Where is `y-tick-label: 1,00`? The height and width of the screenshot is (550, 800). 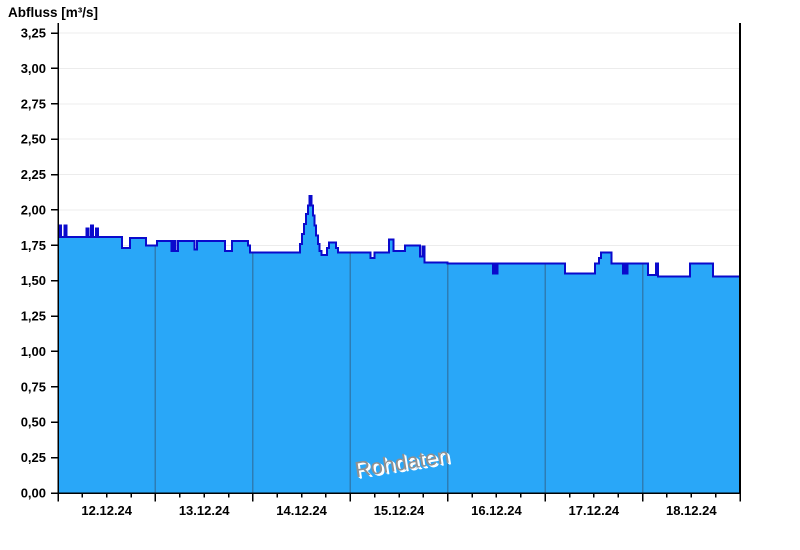
y-tick-label: 1,00 is located at coordinates (33, 351).